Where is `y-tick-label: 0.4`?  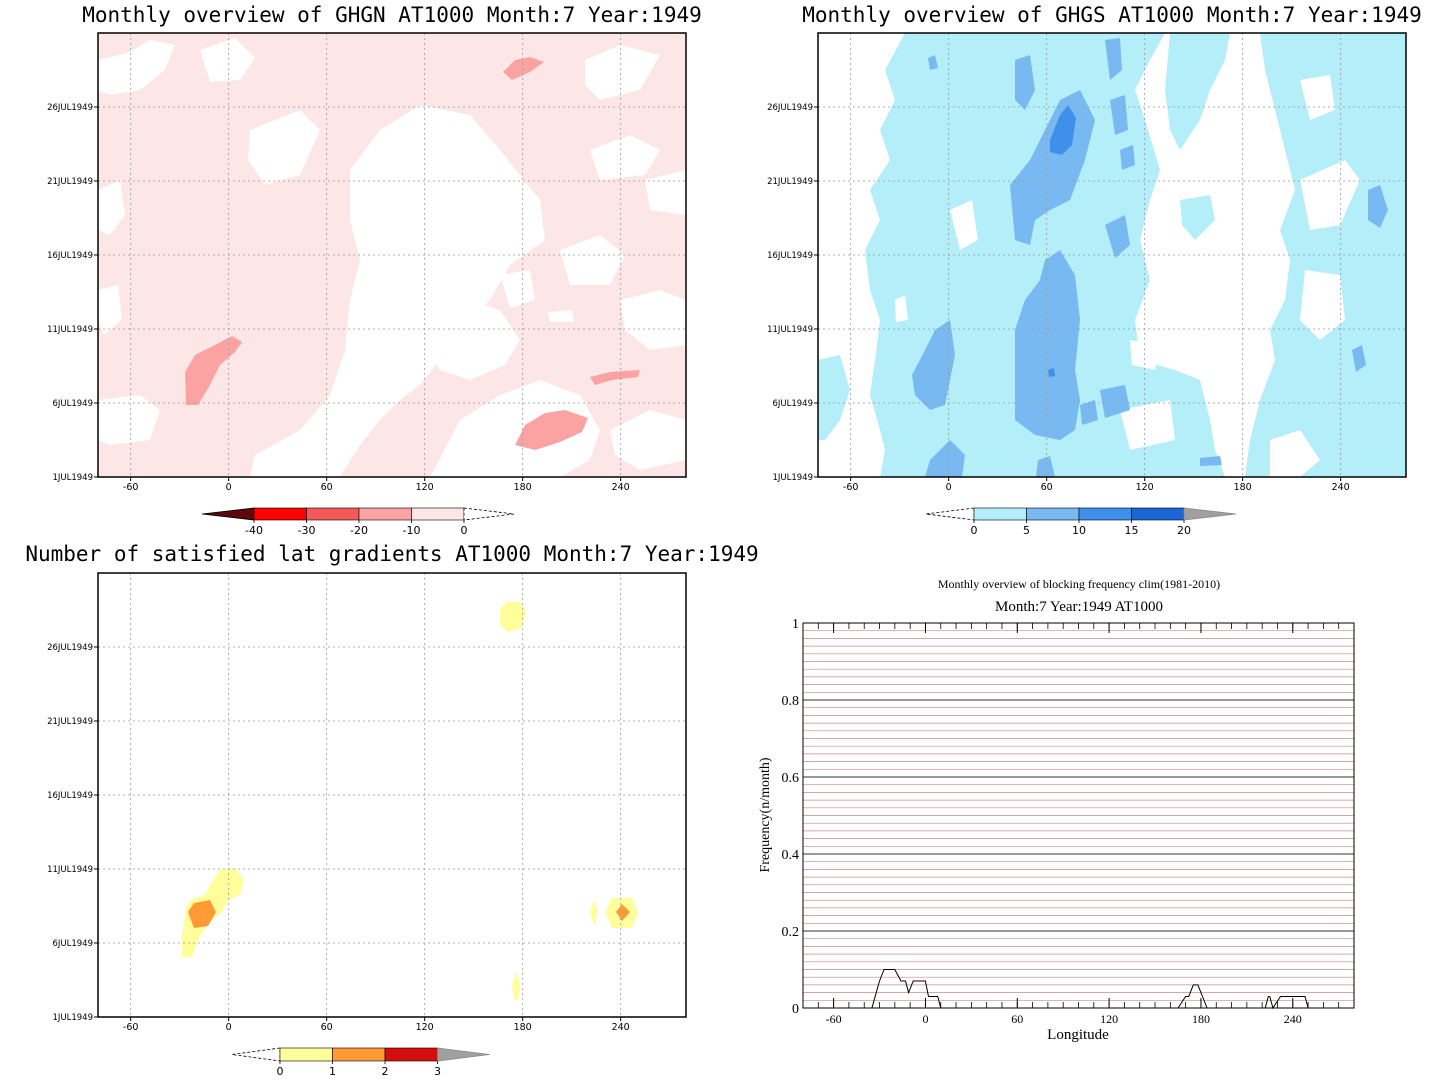
y-tick-label: 0.4 is located at coordinates (791, 855).